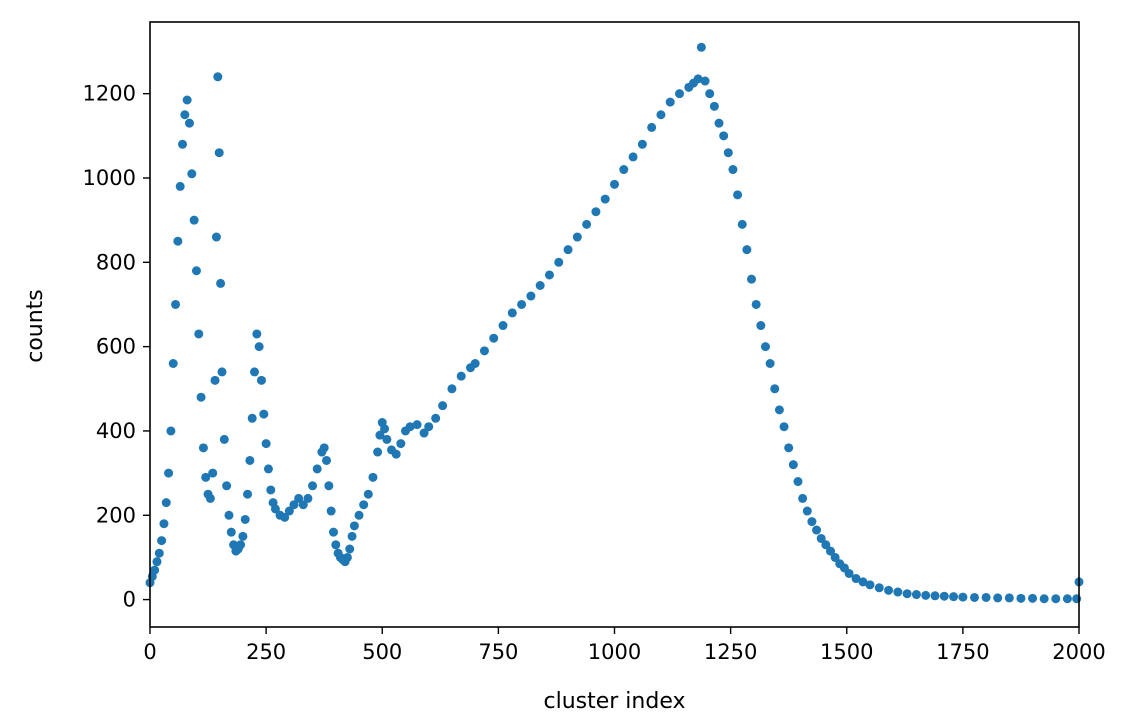  What do you see at coordinates (116, 515) in the screenshot?
I see `y-tick-label: 200` at bounding box center [116, 515].